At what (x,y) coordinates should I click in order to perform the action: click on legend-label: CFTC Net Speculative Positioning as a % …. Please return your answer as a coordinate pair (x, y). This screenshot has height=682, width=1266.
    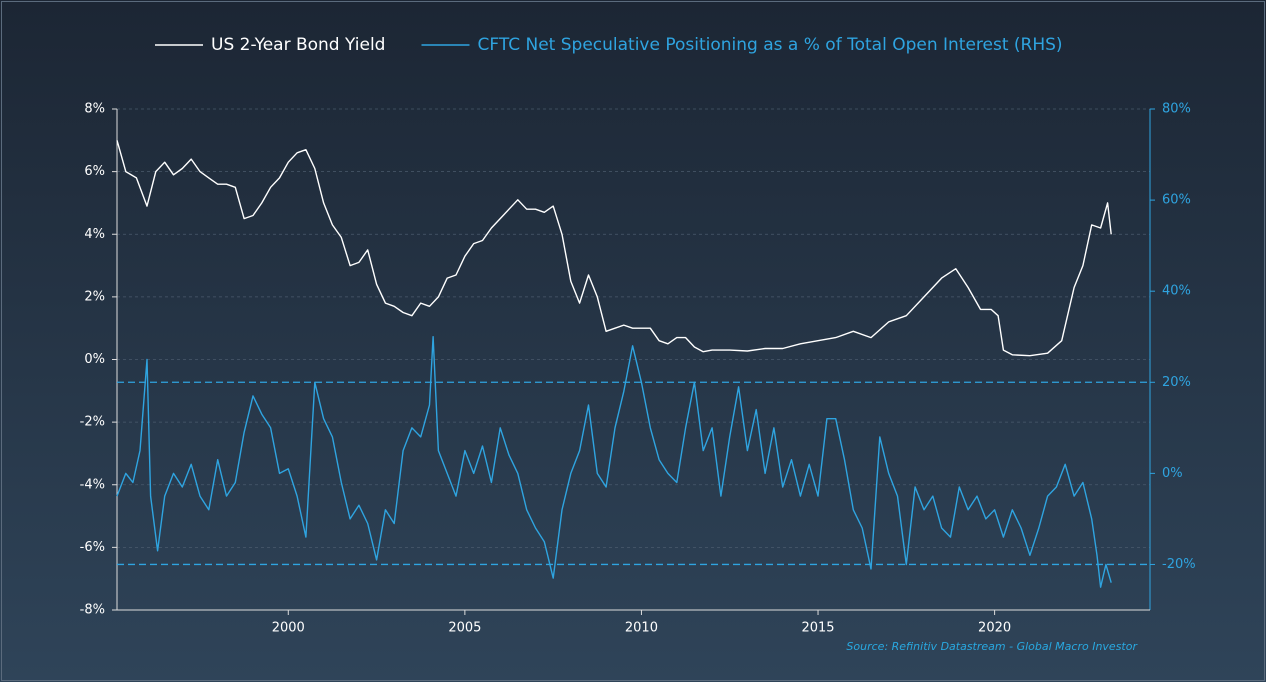
    Looking at the image, I should click on (769, 45).